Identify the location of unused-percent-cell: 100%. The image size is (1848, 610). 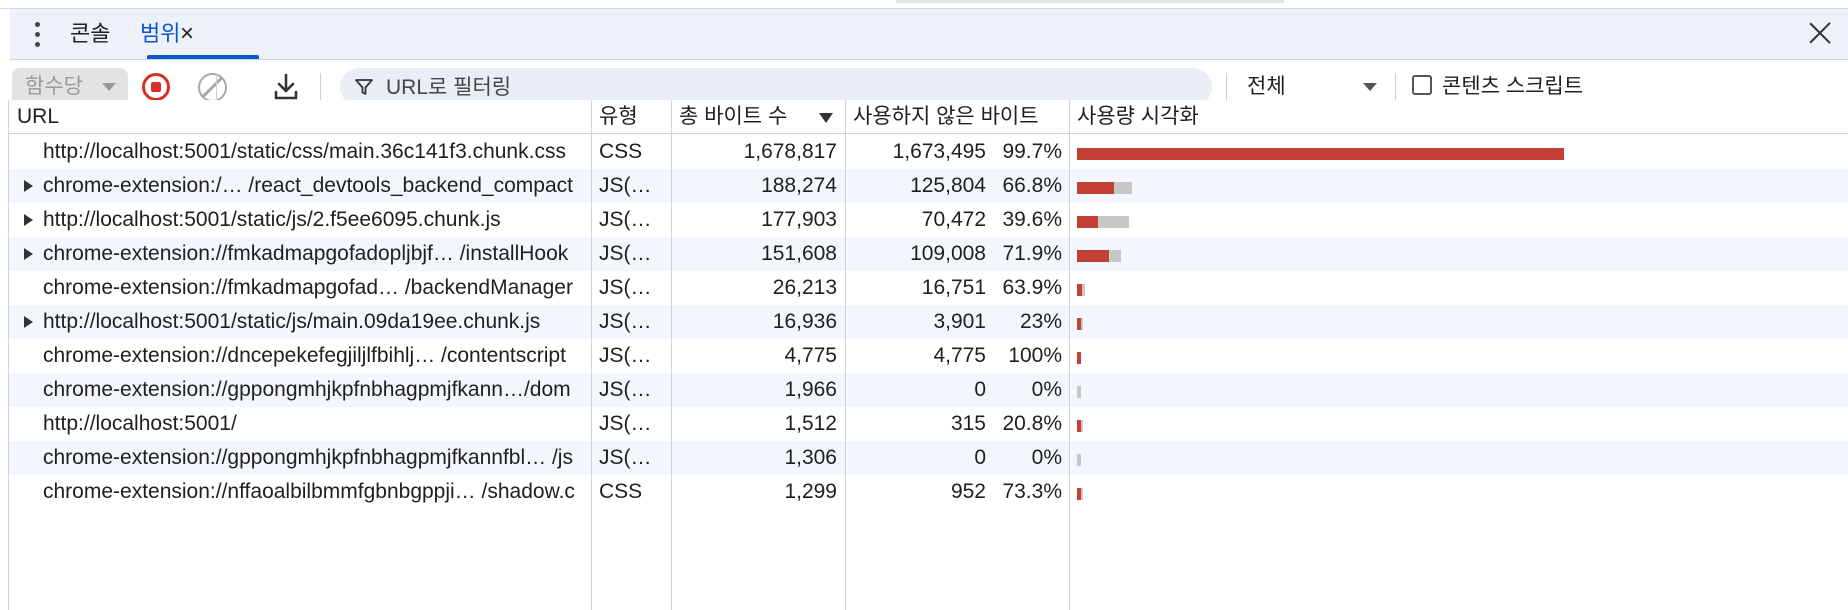
(1035, 355).